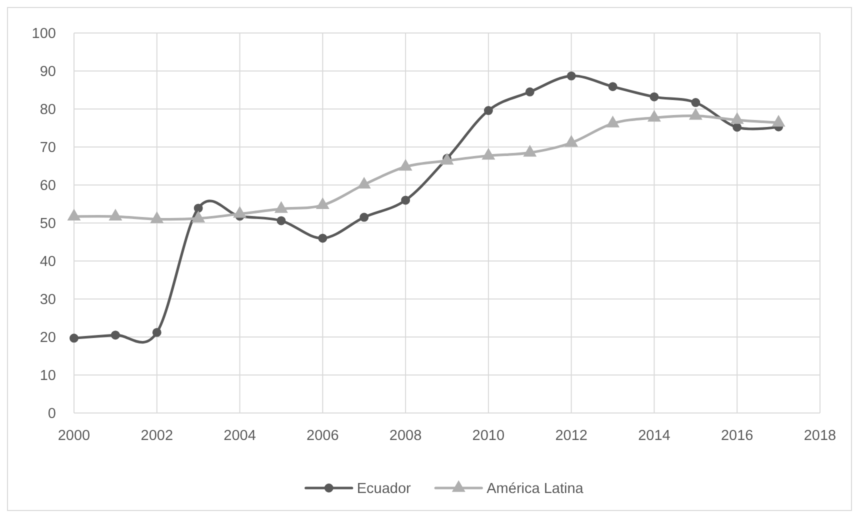  I want to click on x-tick-label: 2006, so click(322, 436).